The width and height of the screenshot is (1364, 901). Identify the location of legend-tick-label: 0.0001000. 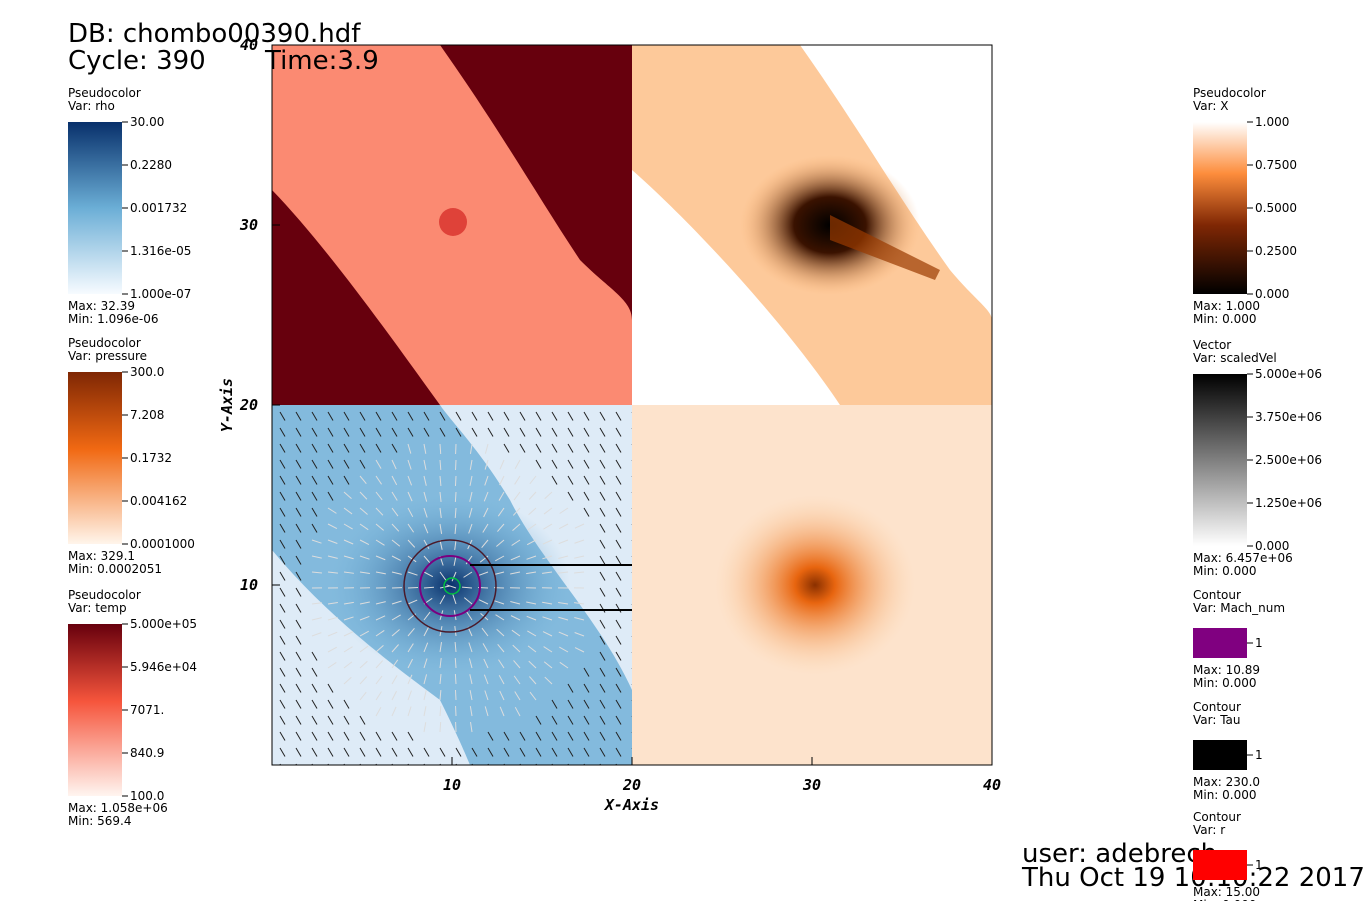
(162, 544).